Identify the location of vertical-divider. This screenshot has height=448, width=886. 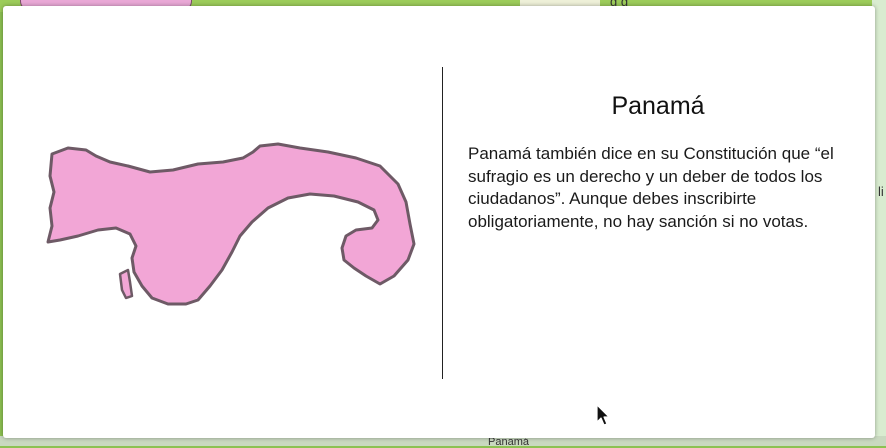
(442, 223).